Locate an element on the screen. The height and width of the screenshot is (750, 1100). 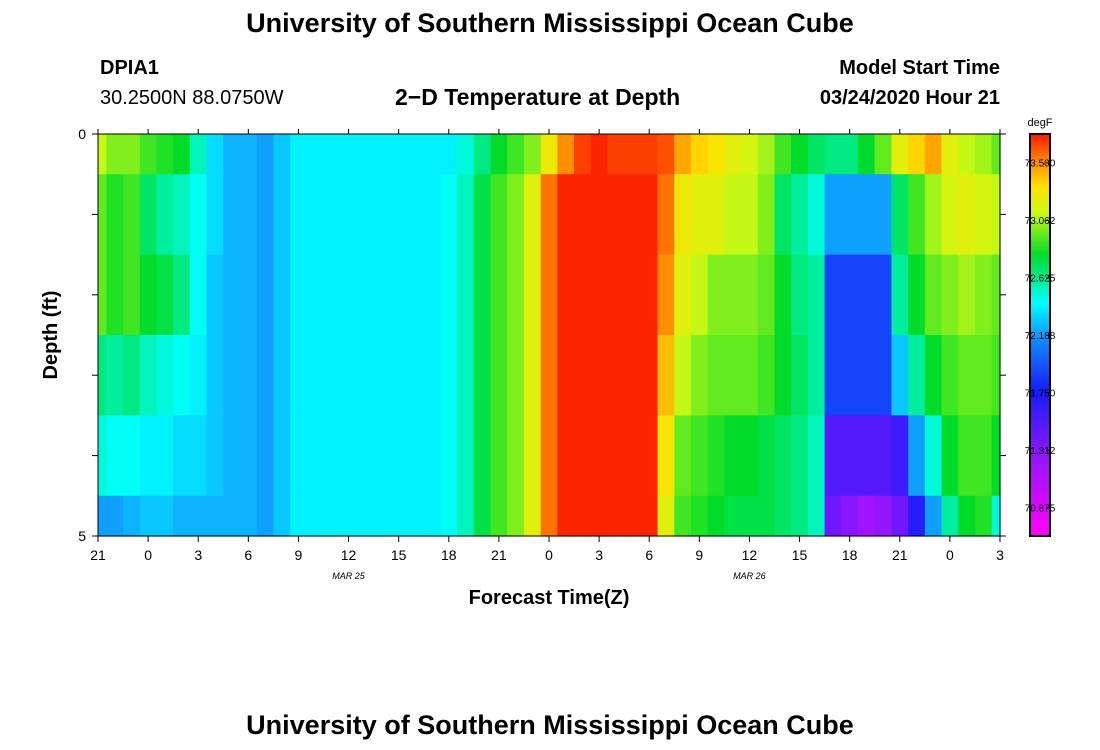
x-tick-label: 9 is located at coordinates (299, 555).